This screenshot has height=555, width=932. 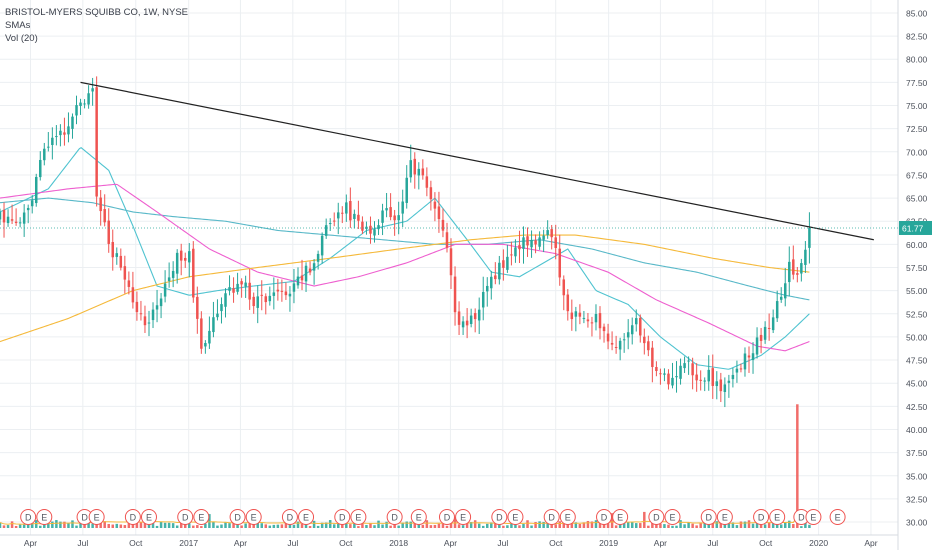 I want to click on y-tick-label: 47.50, so click(x=917, y=361).